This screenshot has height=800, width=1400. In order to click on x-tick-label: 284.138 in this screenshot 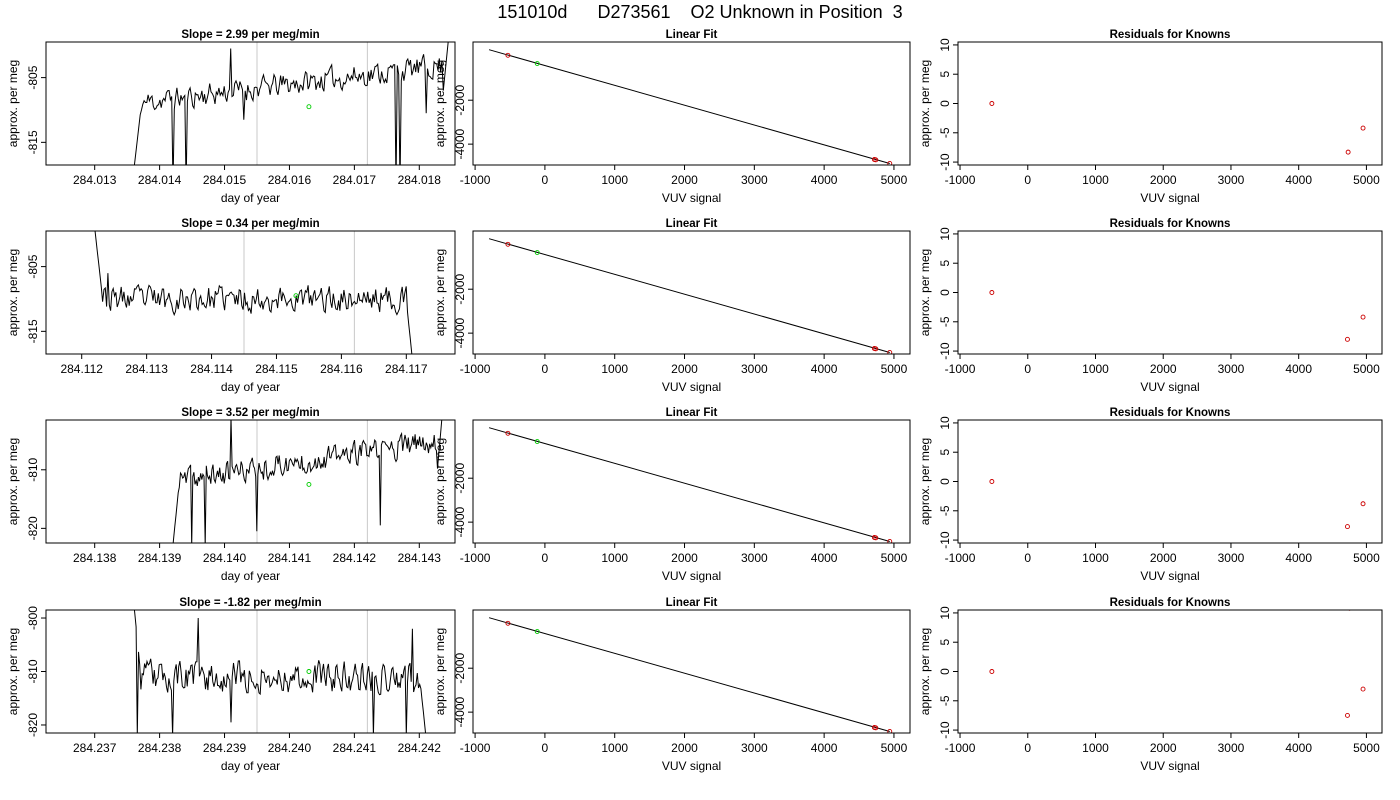, I will do `click(95, 558)`.